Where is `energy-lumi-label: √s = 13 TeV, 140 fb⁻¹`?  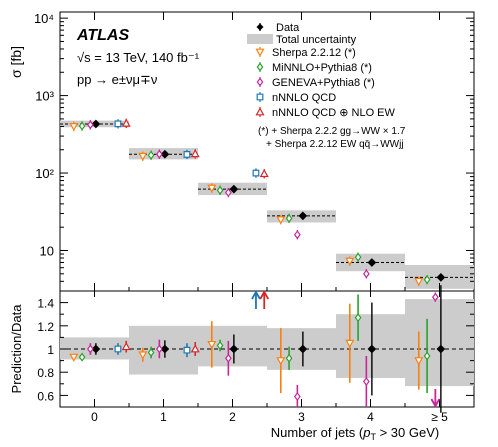 energy-lumi-label: √s = 13 TeV, 140 fb⁻¹ is located at coordinates (138, 57).